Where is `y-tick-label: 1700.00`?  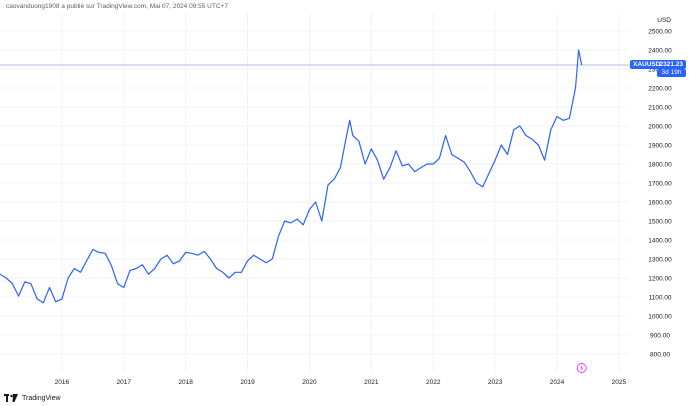 y-tick-label: 1700.00 is located at coordinates (660, 183).